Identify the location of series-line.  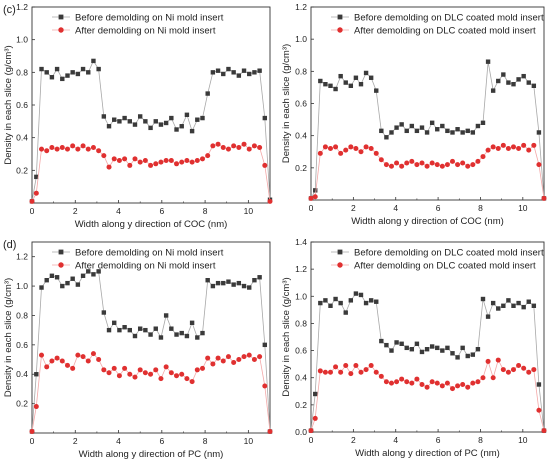
(427, 171).